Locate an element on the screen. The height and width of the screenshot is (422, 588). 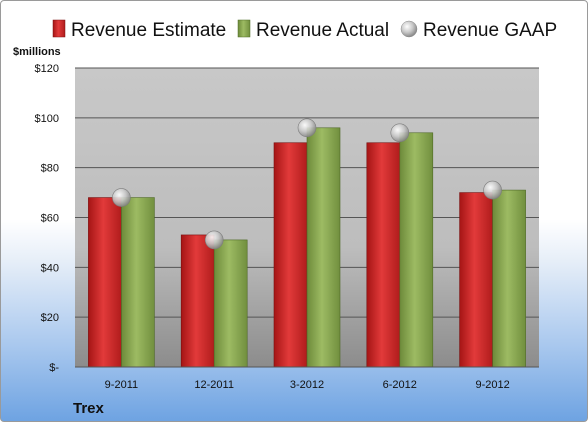
x-tick-label: 9-2011 is located at coordinates (121, 385).